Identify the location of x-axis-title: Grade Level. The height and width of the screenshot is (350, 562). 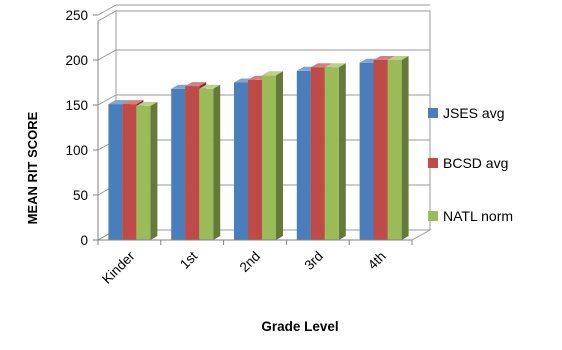
(299, 326).